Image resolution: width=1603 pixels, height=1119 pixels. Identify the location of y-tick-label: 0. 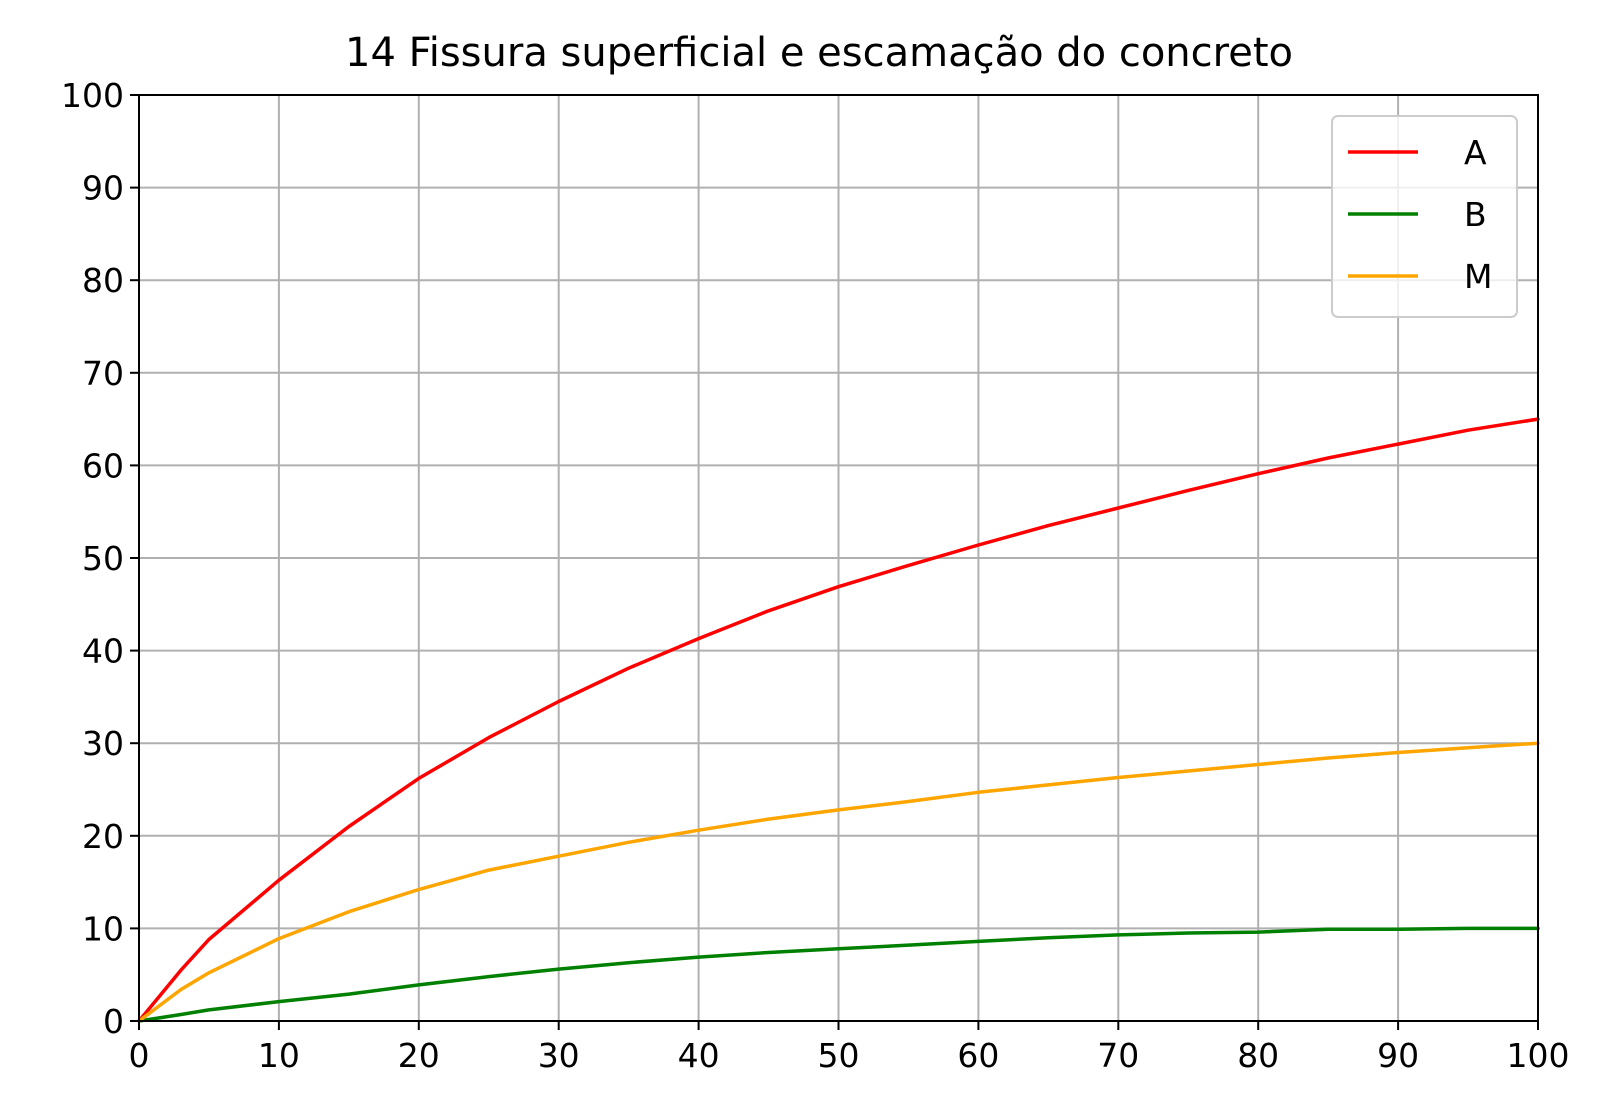
(113, 1021).